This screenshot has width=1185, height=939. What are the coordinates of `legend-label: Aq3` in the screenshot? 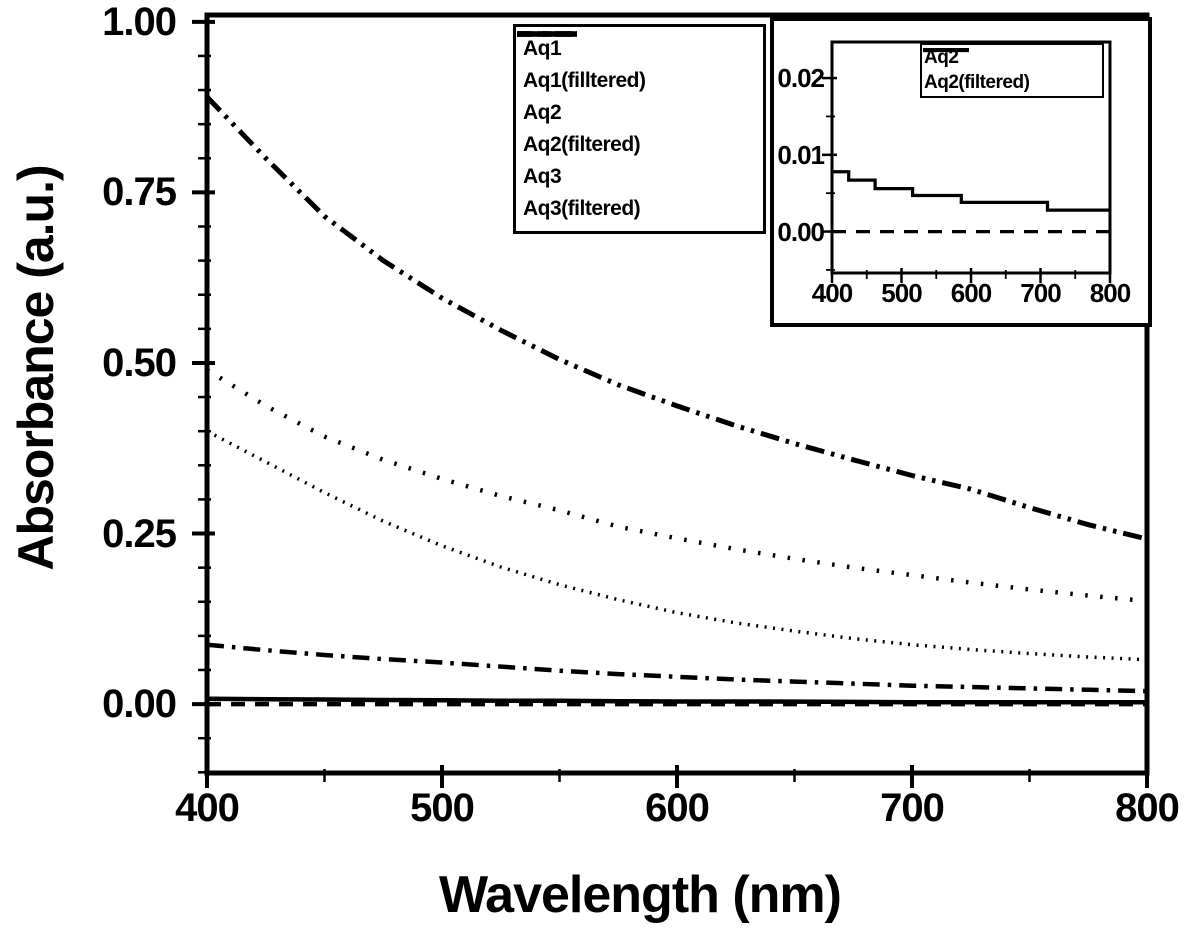 It's located at (542, 176).